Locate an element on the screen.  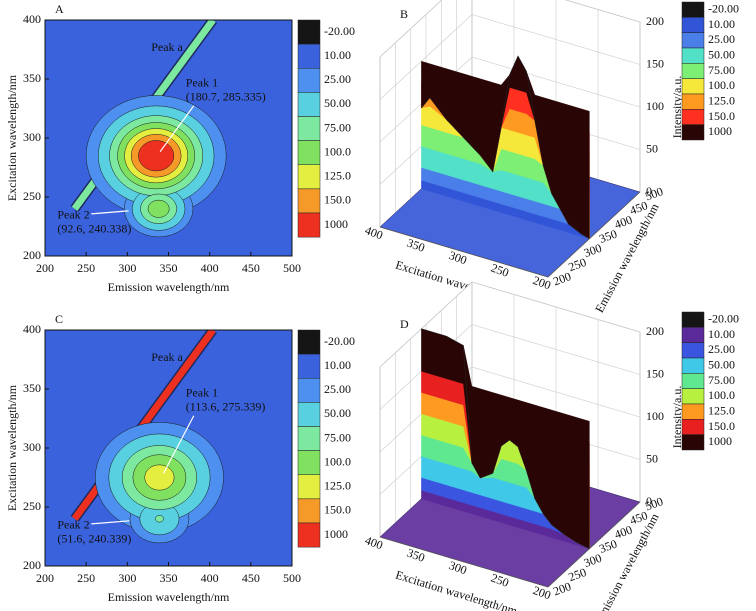
colorbar-label: 100.0 is located at coordinates (337, 151).